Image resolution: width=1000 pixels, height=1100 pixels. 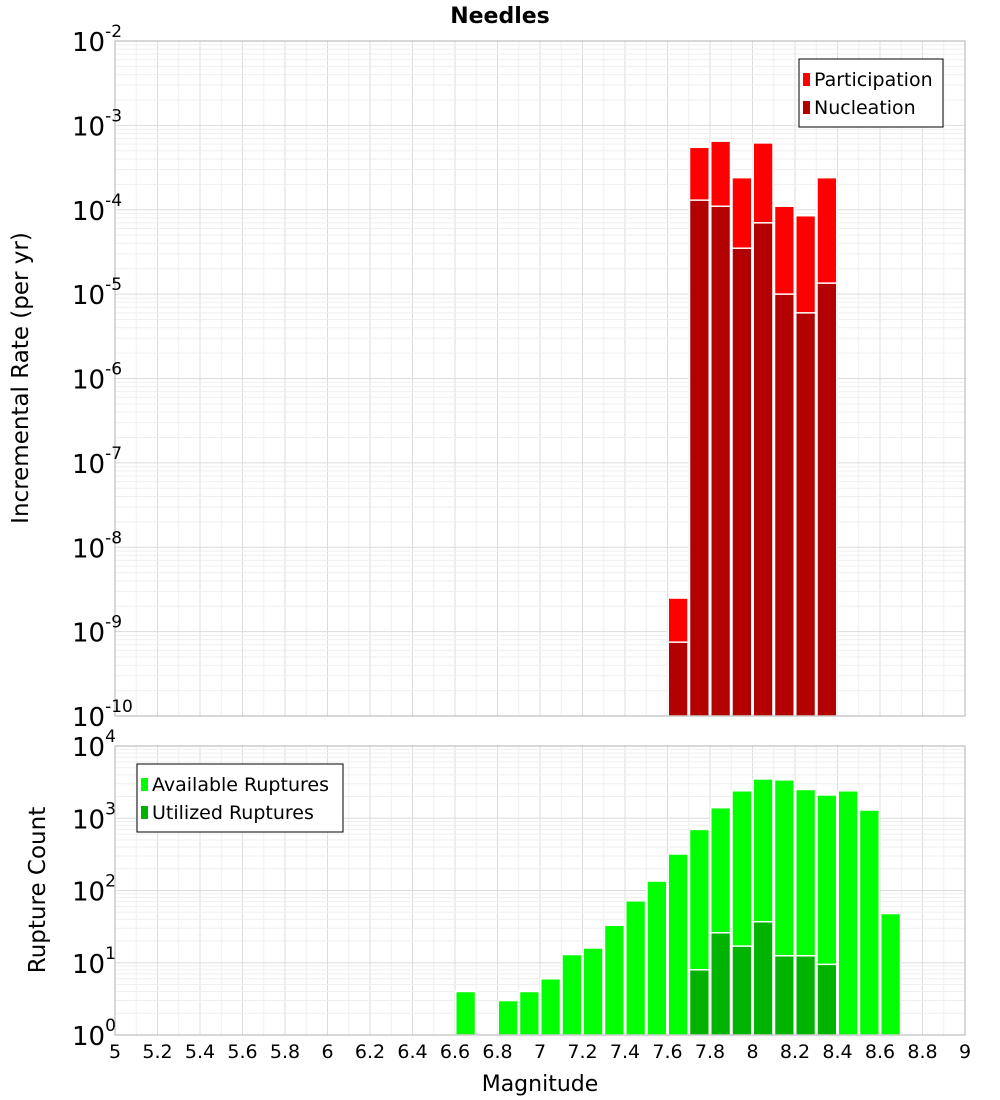 I want to click on bottom-legend-label: Utilized Ruptures, so click(x=233, y=813).